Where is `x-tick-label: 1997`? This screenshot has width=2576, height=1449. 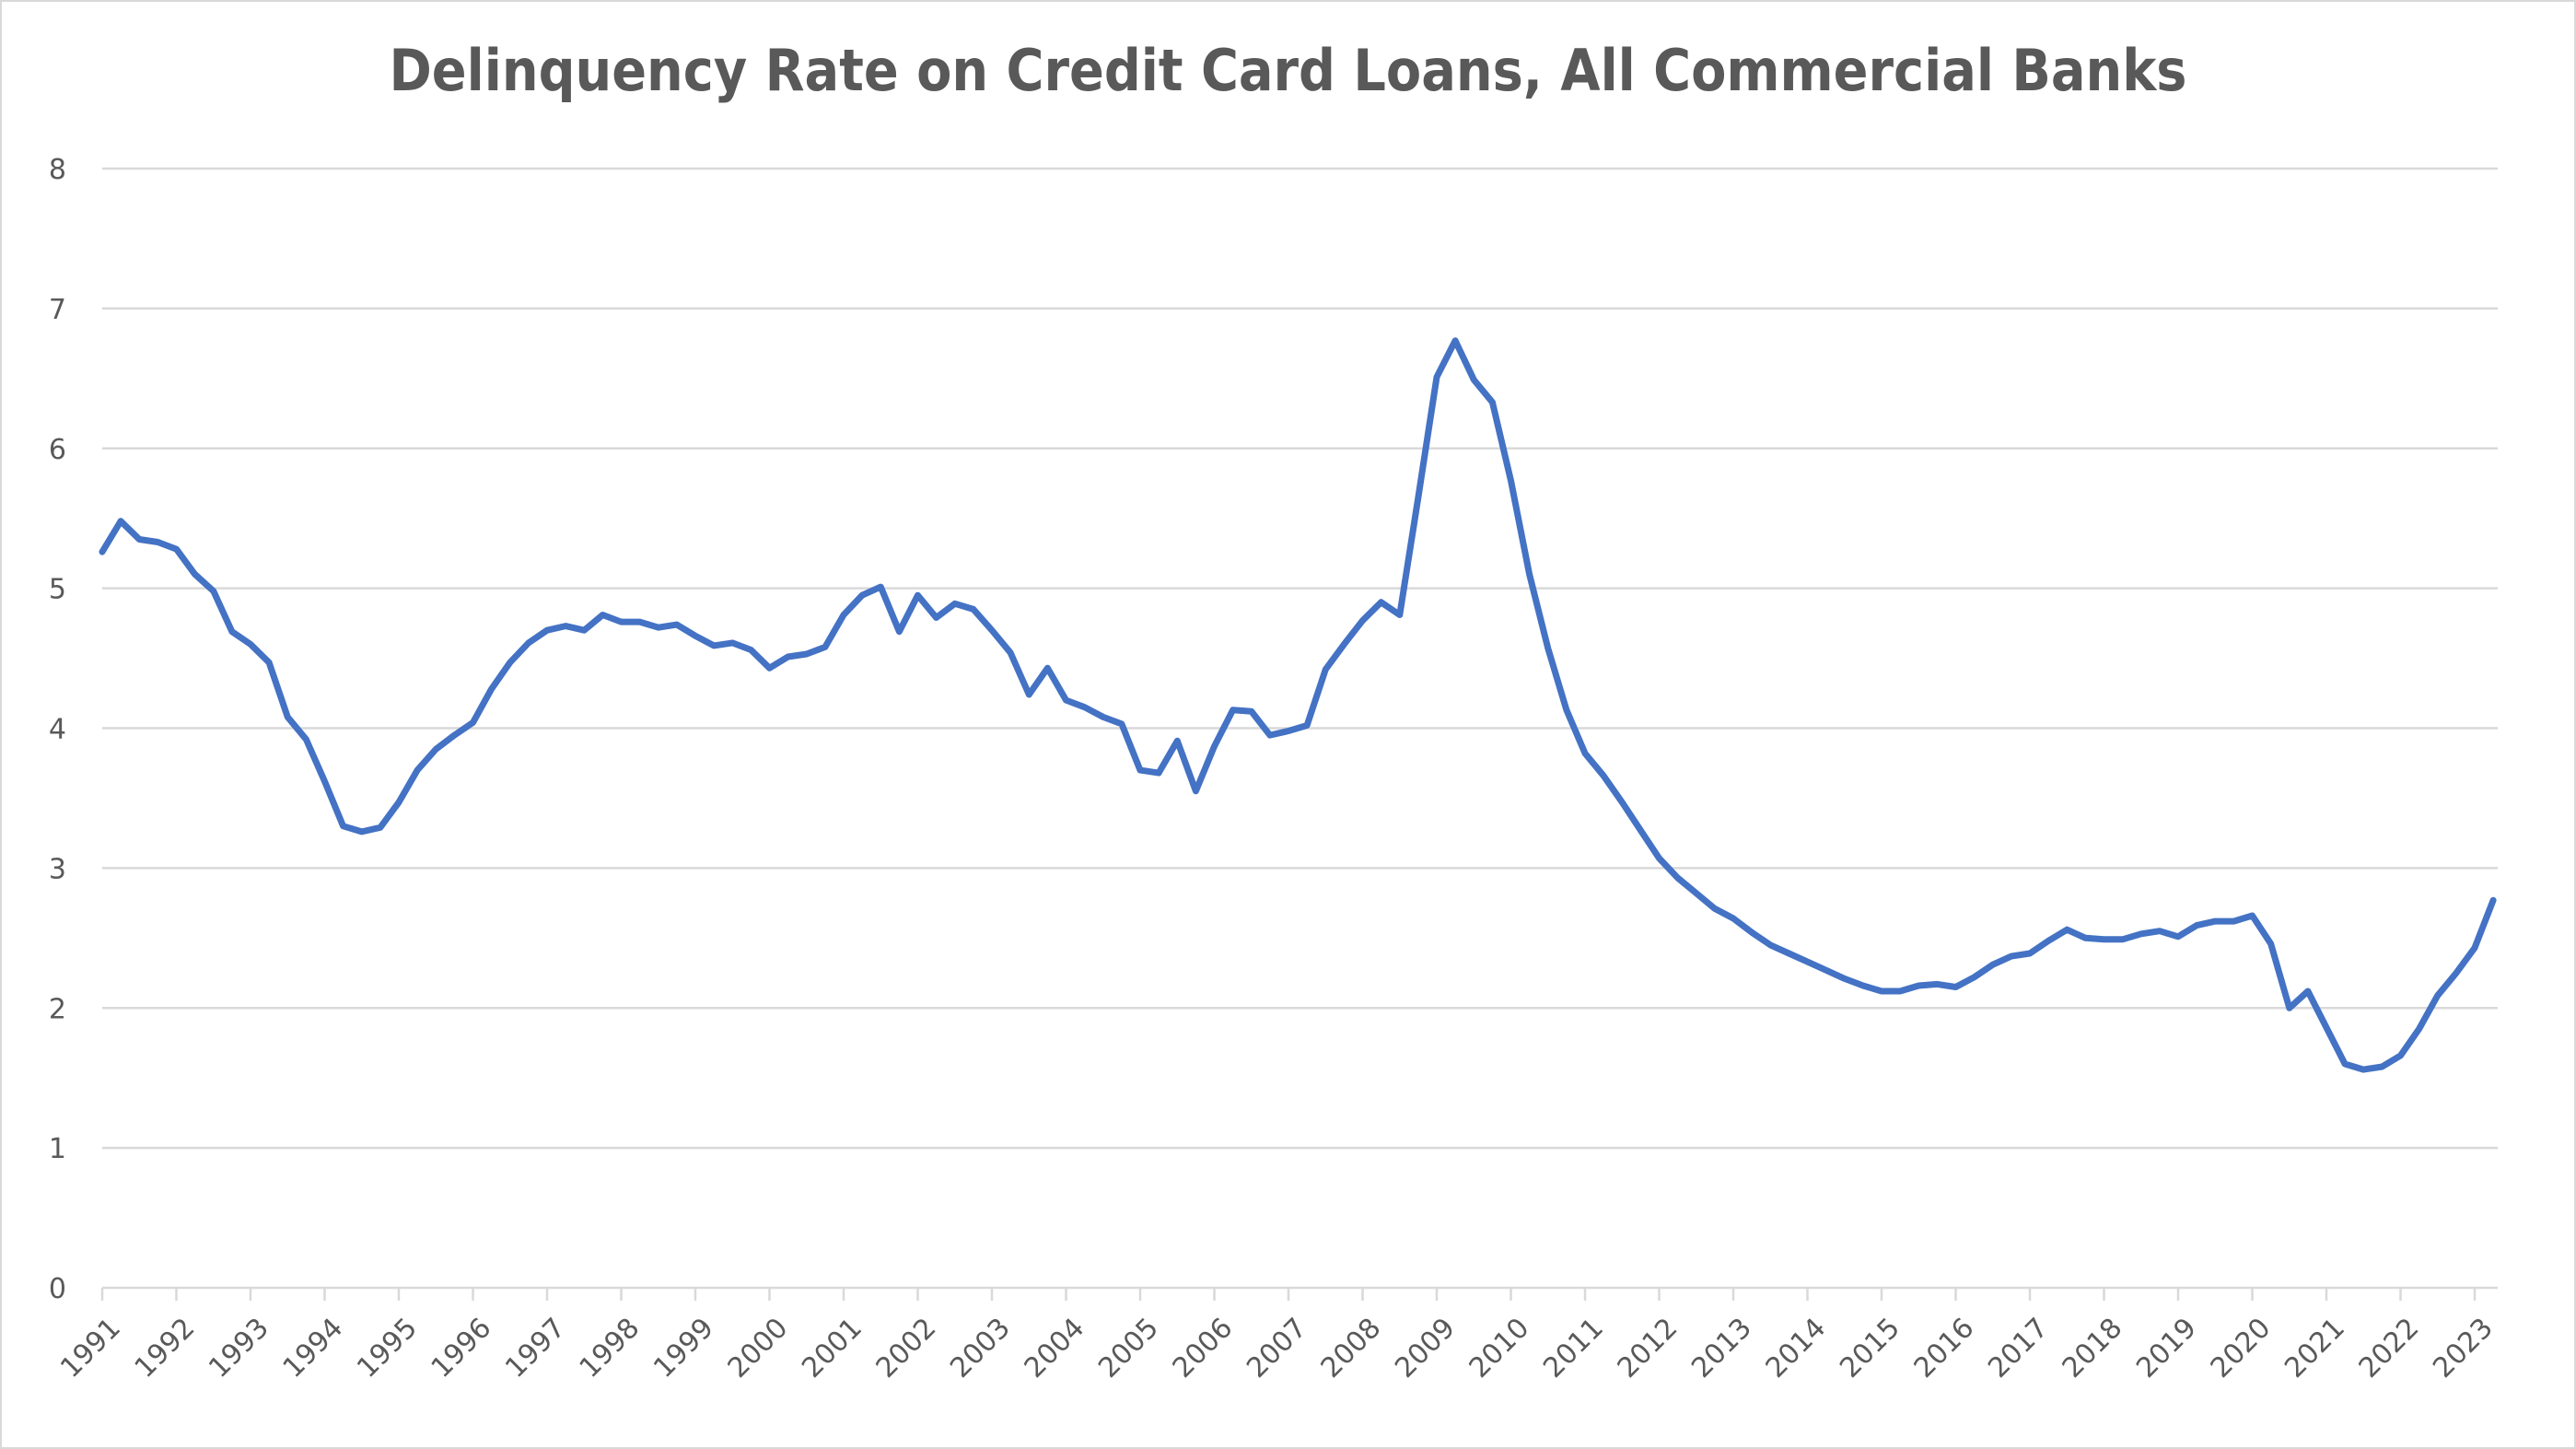
x-tick-label: 1997 is located at coordinates (535, 1348).